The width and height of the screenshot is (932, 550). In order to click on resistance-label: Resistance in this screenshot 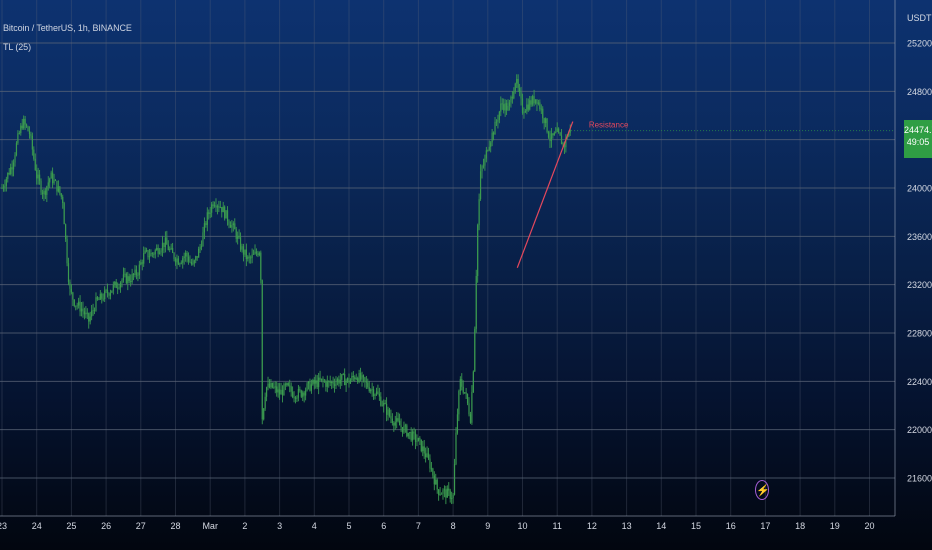, I will do `click(609, 125)`.